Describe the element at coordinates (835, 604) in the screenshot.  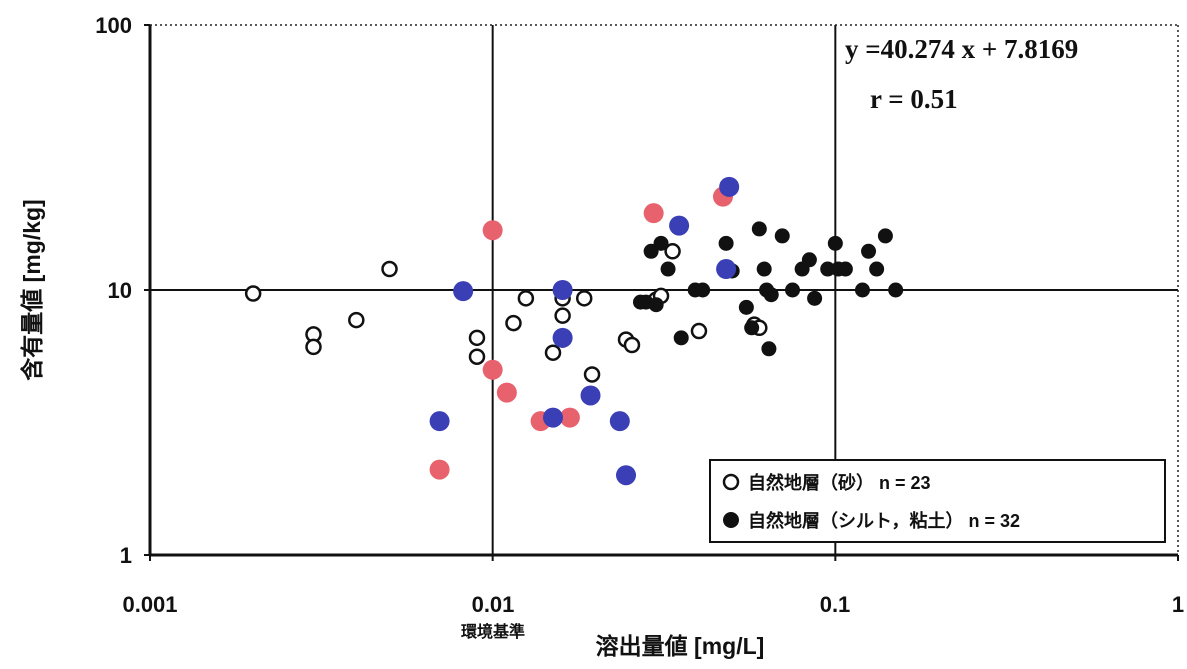
I see `x-tick-label-2: 0.1` at that location.